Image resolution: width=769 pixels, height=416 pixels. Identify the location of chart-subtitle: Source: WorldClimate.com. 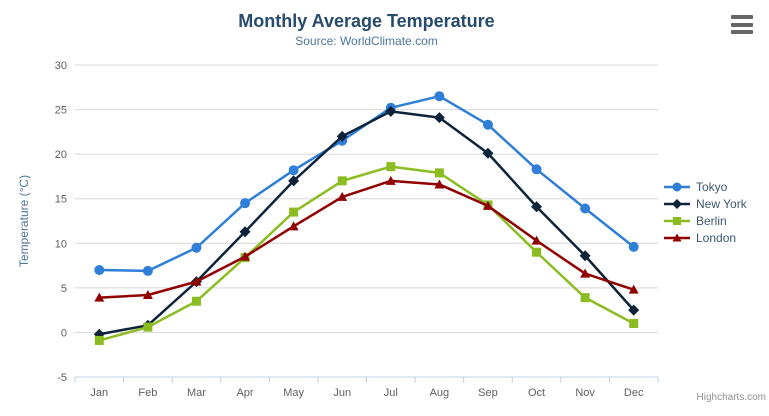
(366, 41).